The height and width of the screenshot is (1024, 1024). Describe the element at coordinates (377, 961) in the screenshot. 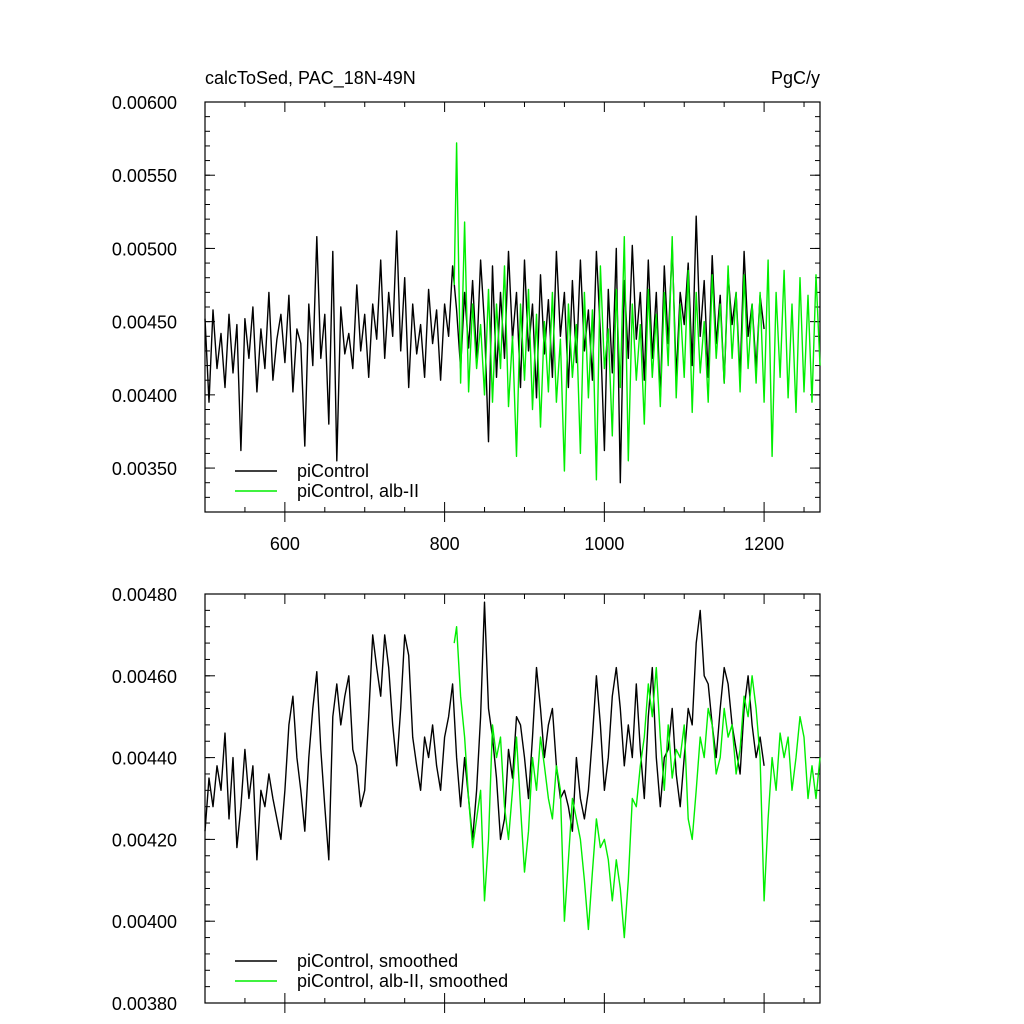

I see `legend-label-picontrol-smoothed: piControl, smoothed` at that location.